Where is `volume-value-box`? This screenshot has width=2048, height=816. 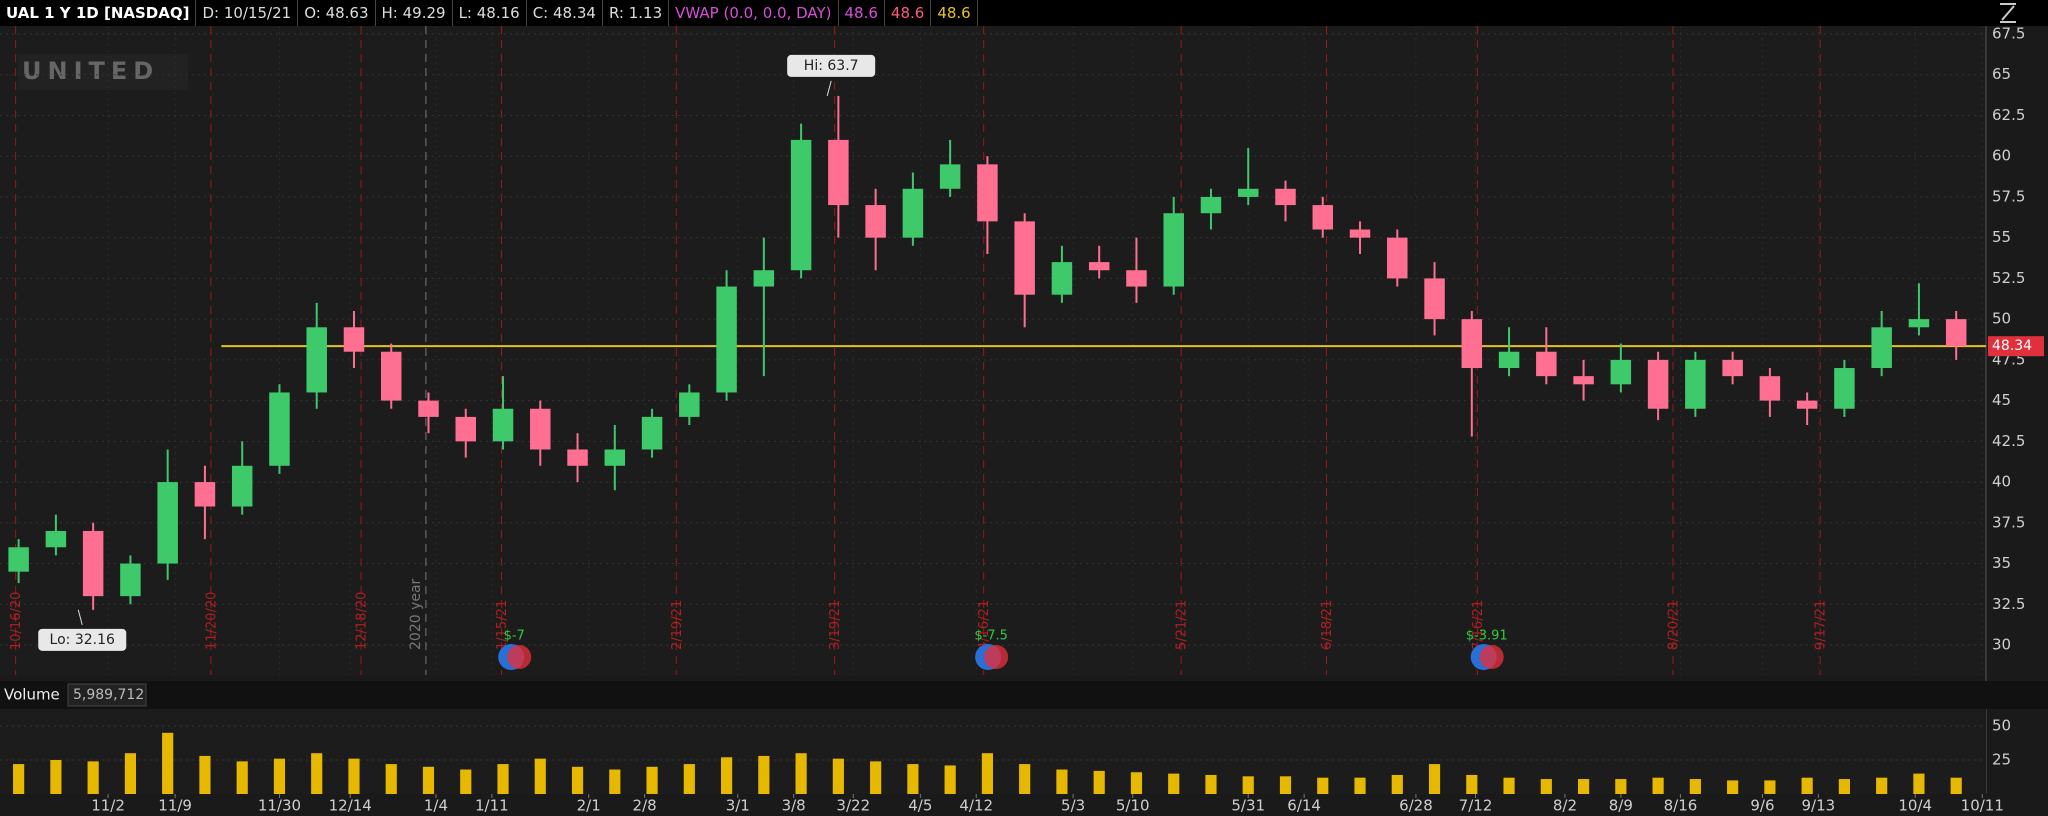 volume-value-box is located at coordinates (107, 695).